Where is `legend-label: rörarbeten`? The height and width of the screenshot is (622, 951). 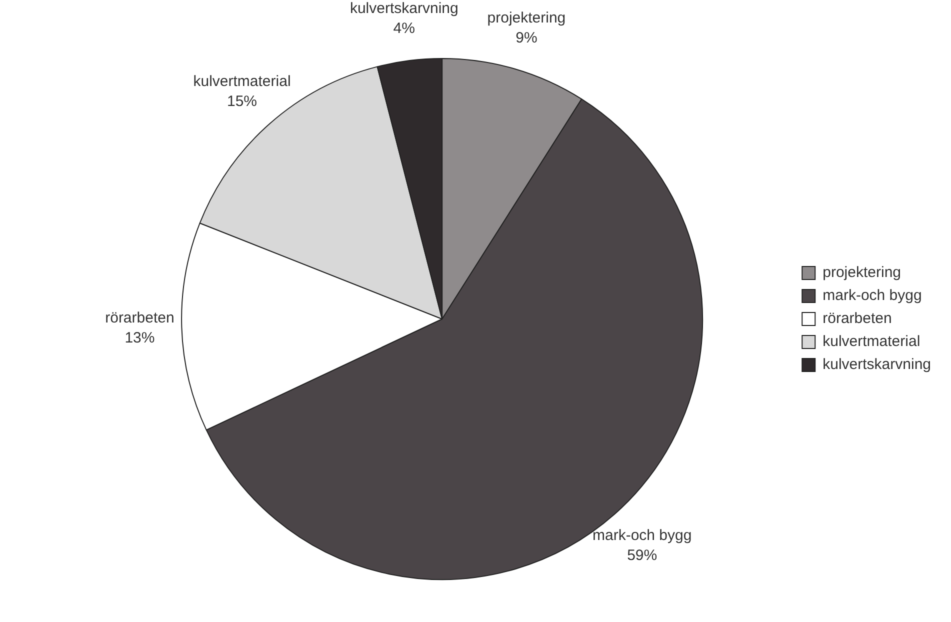
legend-label: rörarbeten is located at coordinates (857, 319).